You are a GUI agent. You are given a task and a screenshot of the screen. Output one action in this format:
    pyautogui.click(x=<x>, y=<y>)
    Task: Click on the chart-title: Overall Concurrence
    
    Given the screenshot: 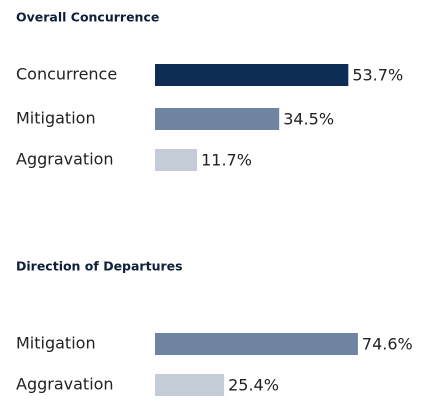 What is the action you would take?
    pyautogui.click(x=87, y=17)
    